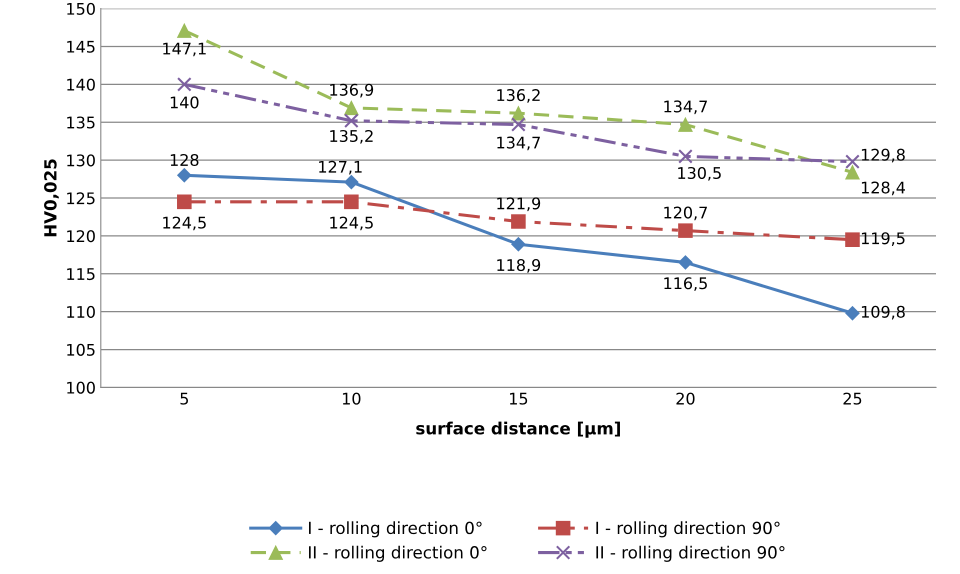  Describe the element at coordinates (883, 188) in the screenshot. I see `data-label: 128,4` at that location.